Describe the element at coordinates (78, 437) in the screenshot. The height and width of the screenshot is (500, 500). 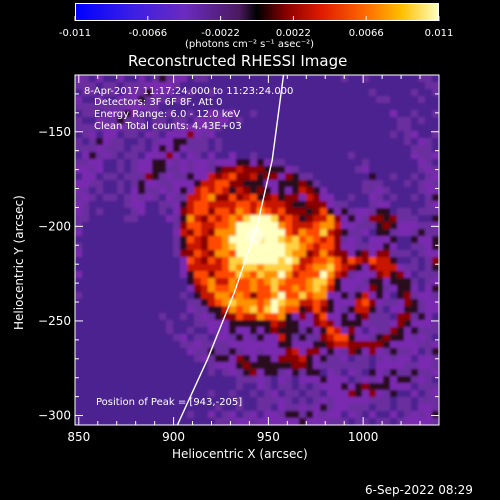
I see `x-tick-label: 850` at that location.